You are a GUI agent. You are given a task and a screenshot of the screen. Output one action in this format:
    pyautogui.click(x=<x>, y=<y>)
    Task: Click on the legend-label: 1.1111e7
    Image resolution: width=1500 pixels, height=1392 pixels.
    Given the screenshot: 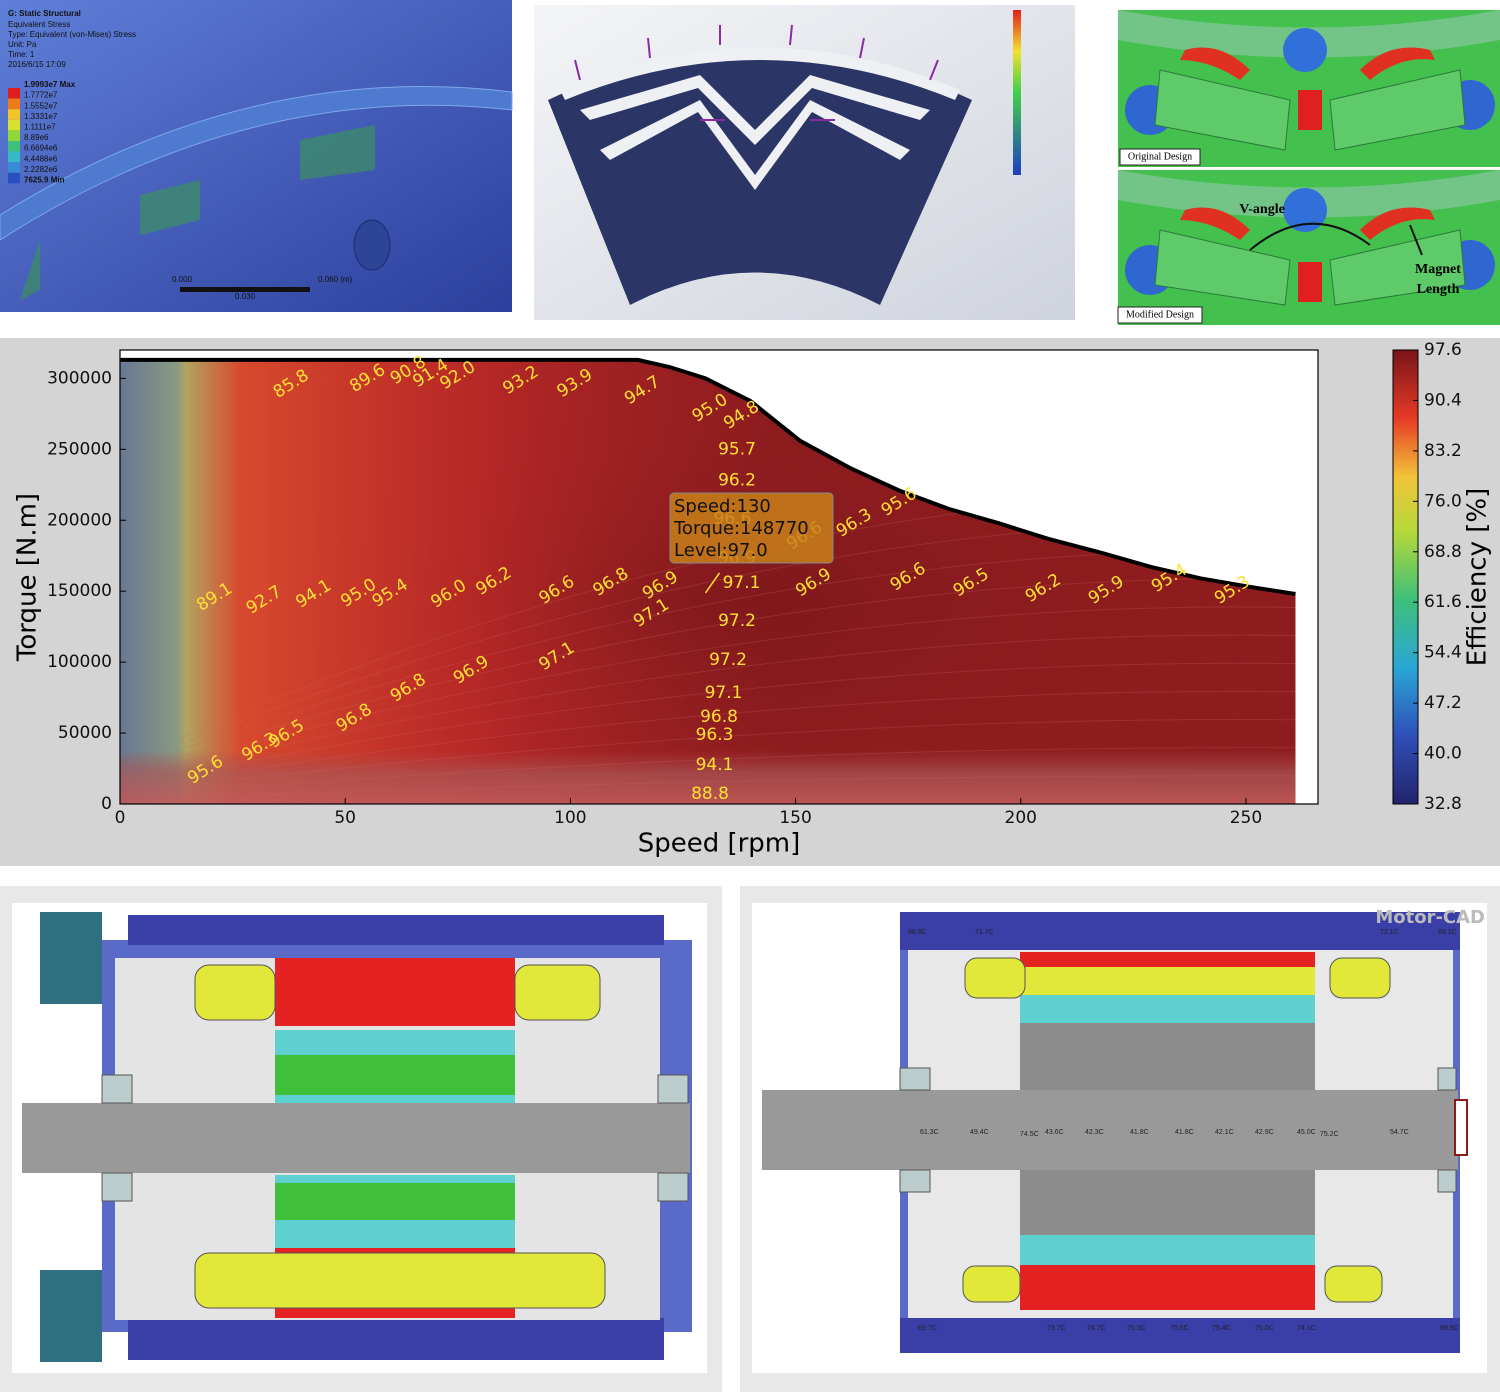 What is the action you would take?
    pyautogui.click(x=40, y=127)
    